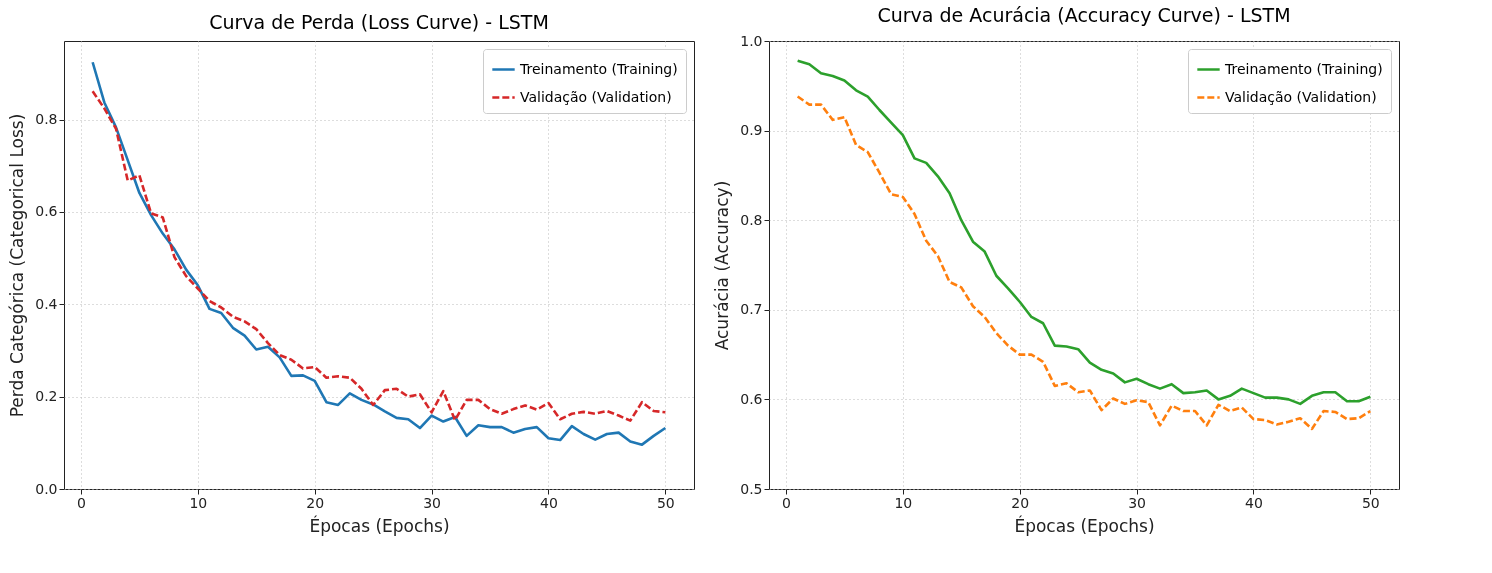 Image resolution: width=1492 pixels, height=573 pixels. I want to click on y-tick-label: 0.4, so click(46, 303).